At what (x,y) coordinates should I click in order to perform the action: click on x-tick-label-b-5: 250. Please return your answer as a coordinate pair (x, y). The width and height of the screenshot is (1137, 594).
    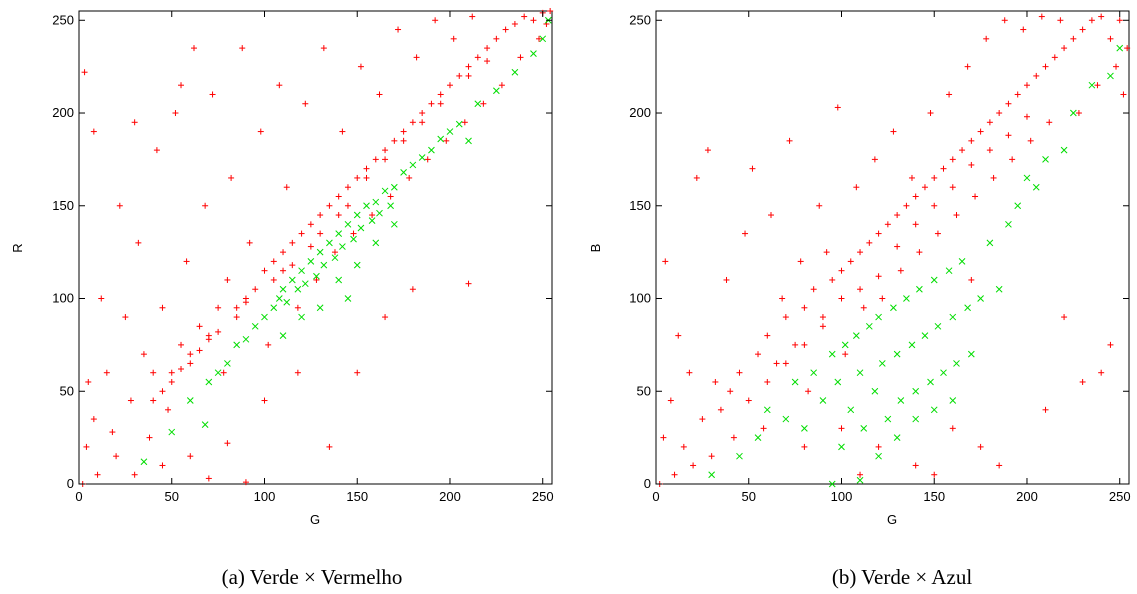
    Looking at the image, I should click on (1120, 496).